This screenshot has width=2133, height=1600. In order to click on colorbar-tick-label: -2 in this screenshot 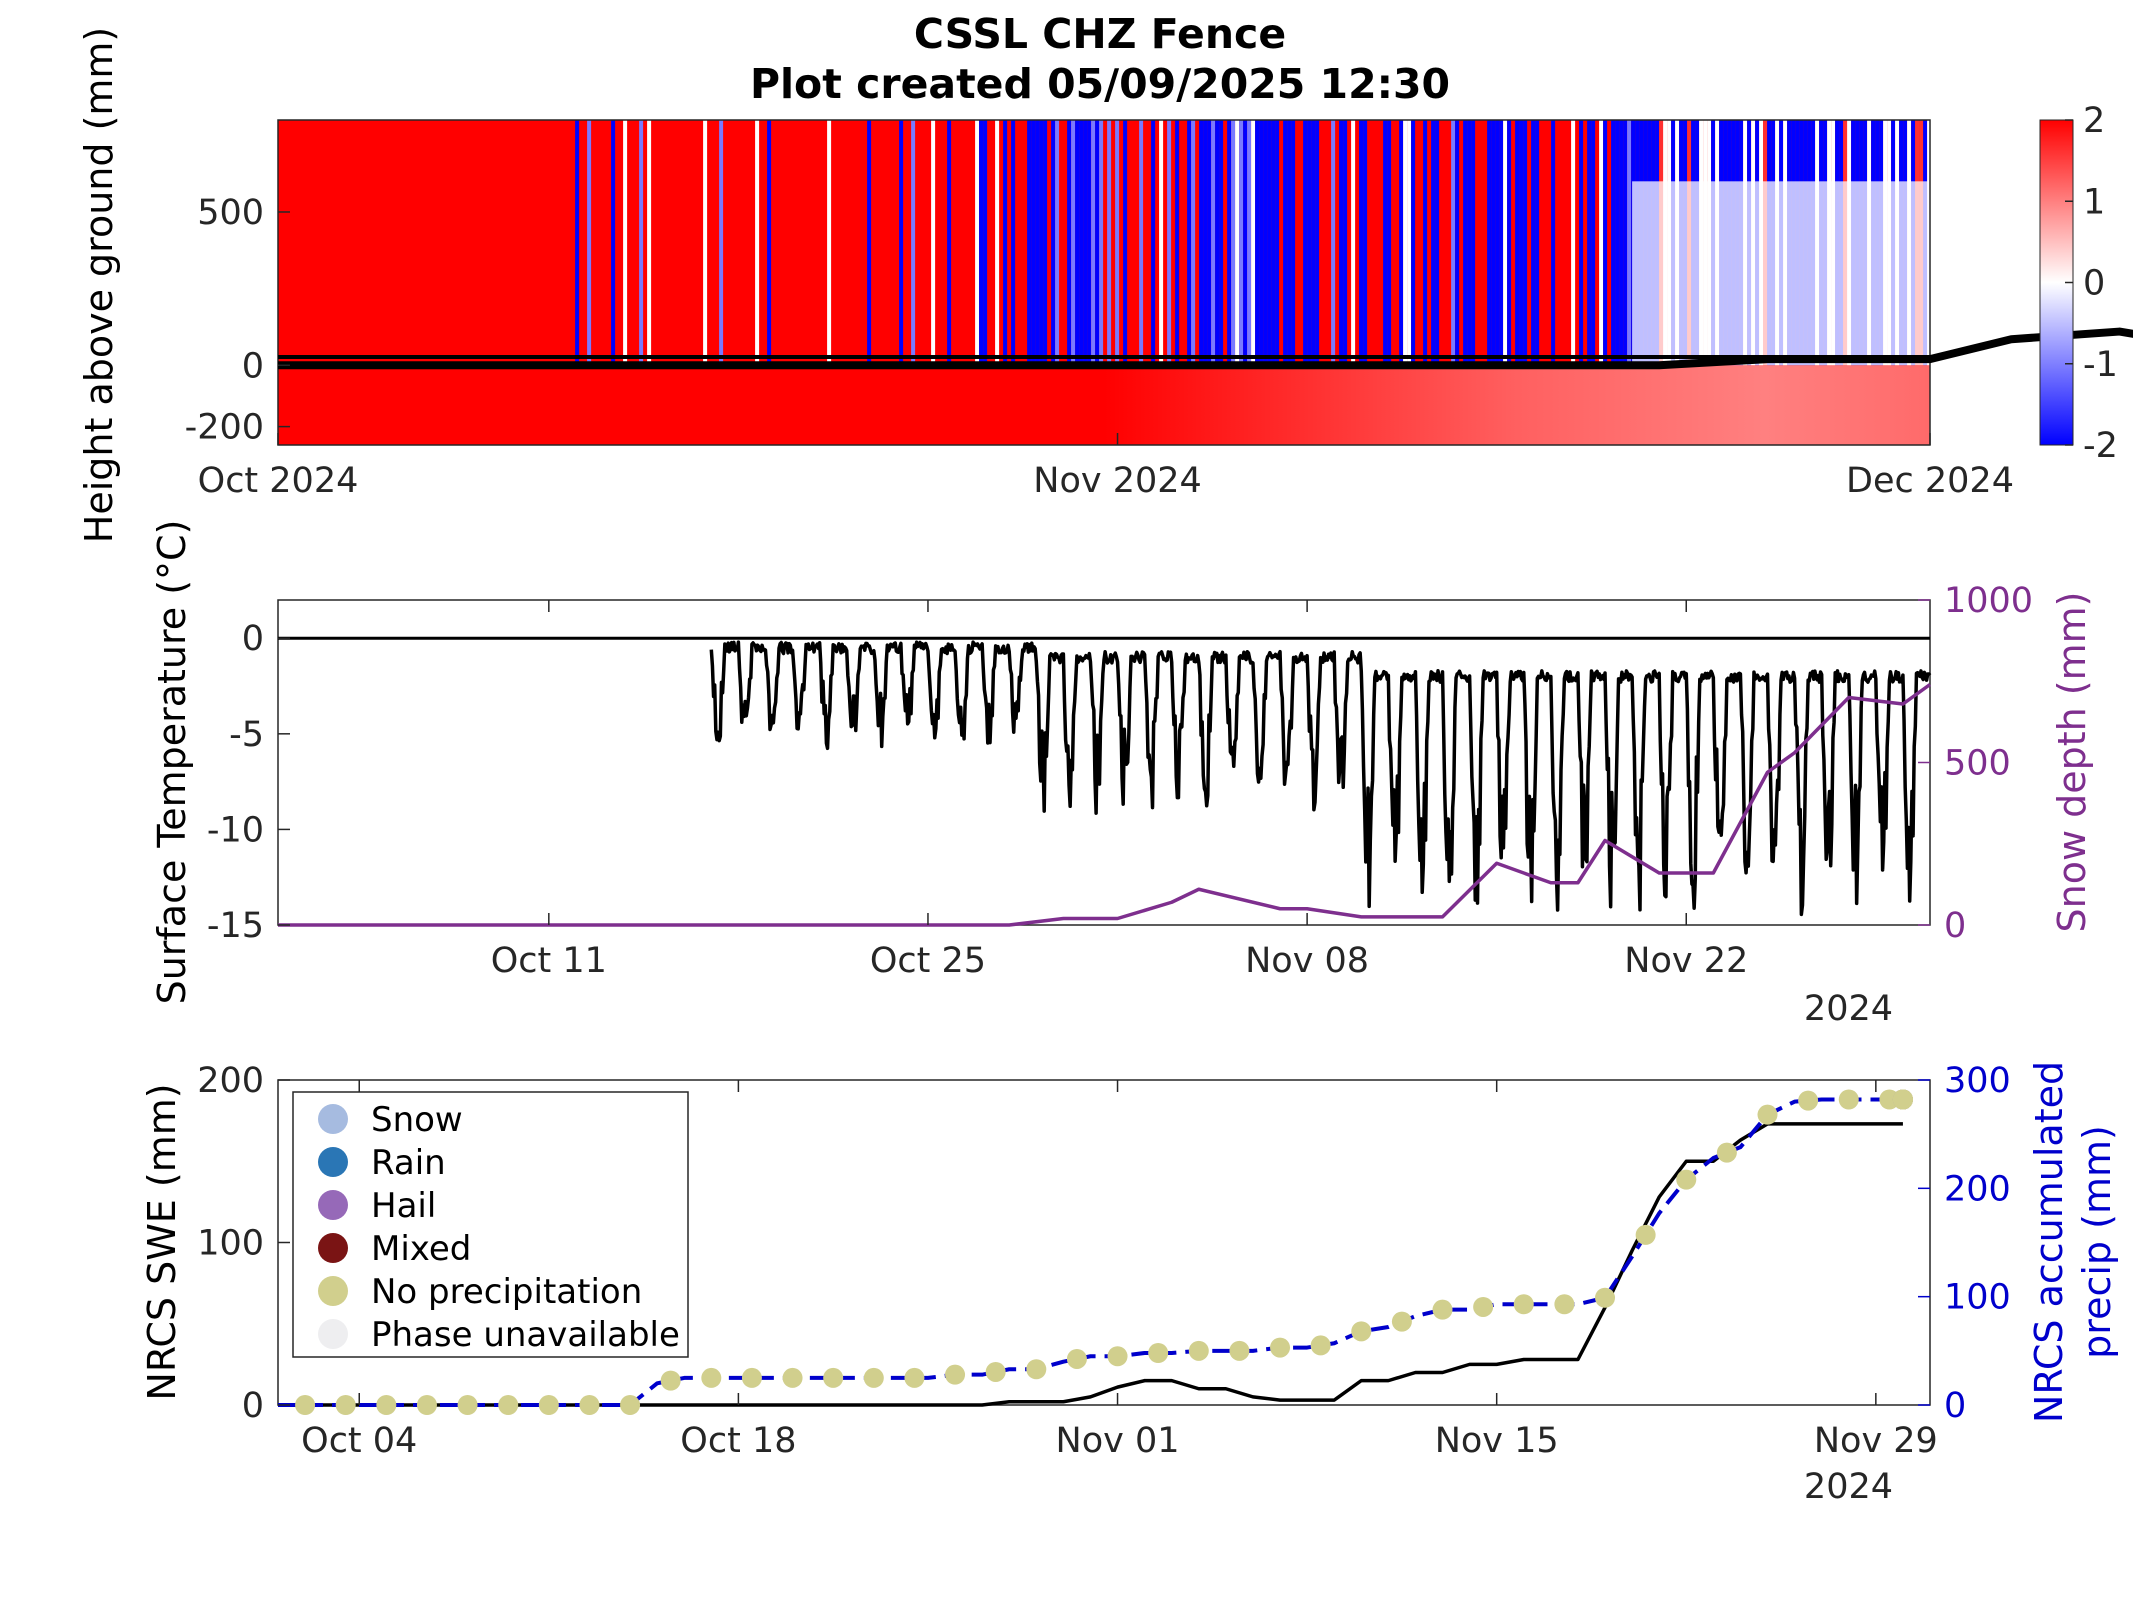, I will do `click(2100, 446)`.